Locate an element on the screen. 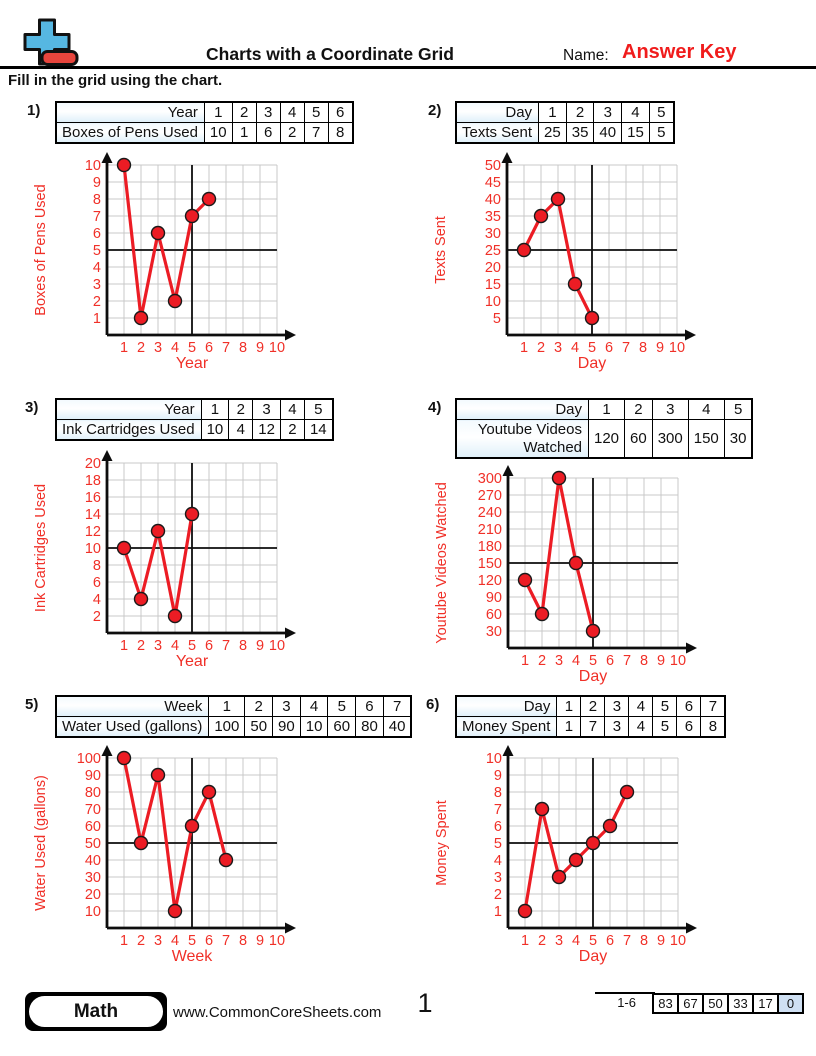 The height and width of the screenshot is (1056, 816). y-axis-title: Texts Sent is located at coordinates (441, 250).